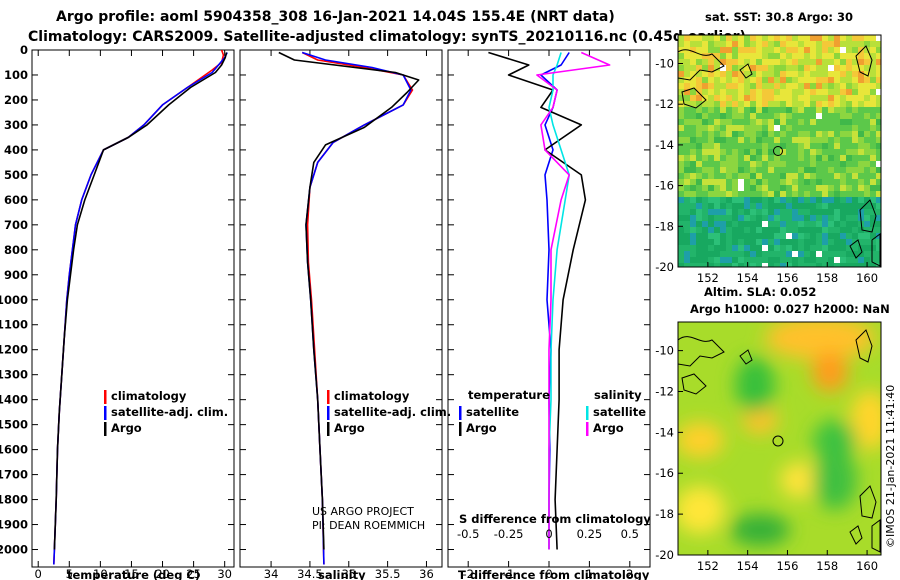  What do you see at coordinates (492, 412) in the screenshot?
I see `legend-label-d-t-satellite: satellite` at bounding box center [492, 412].